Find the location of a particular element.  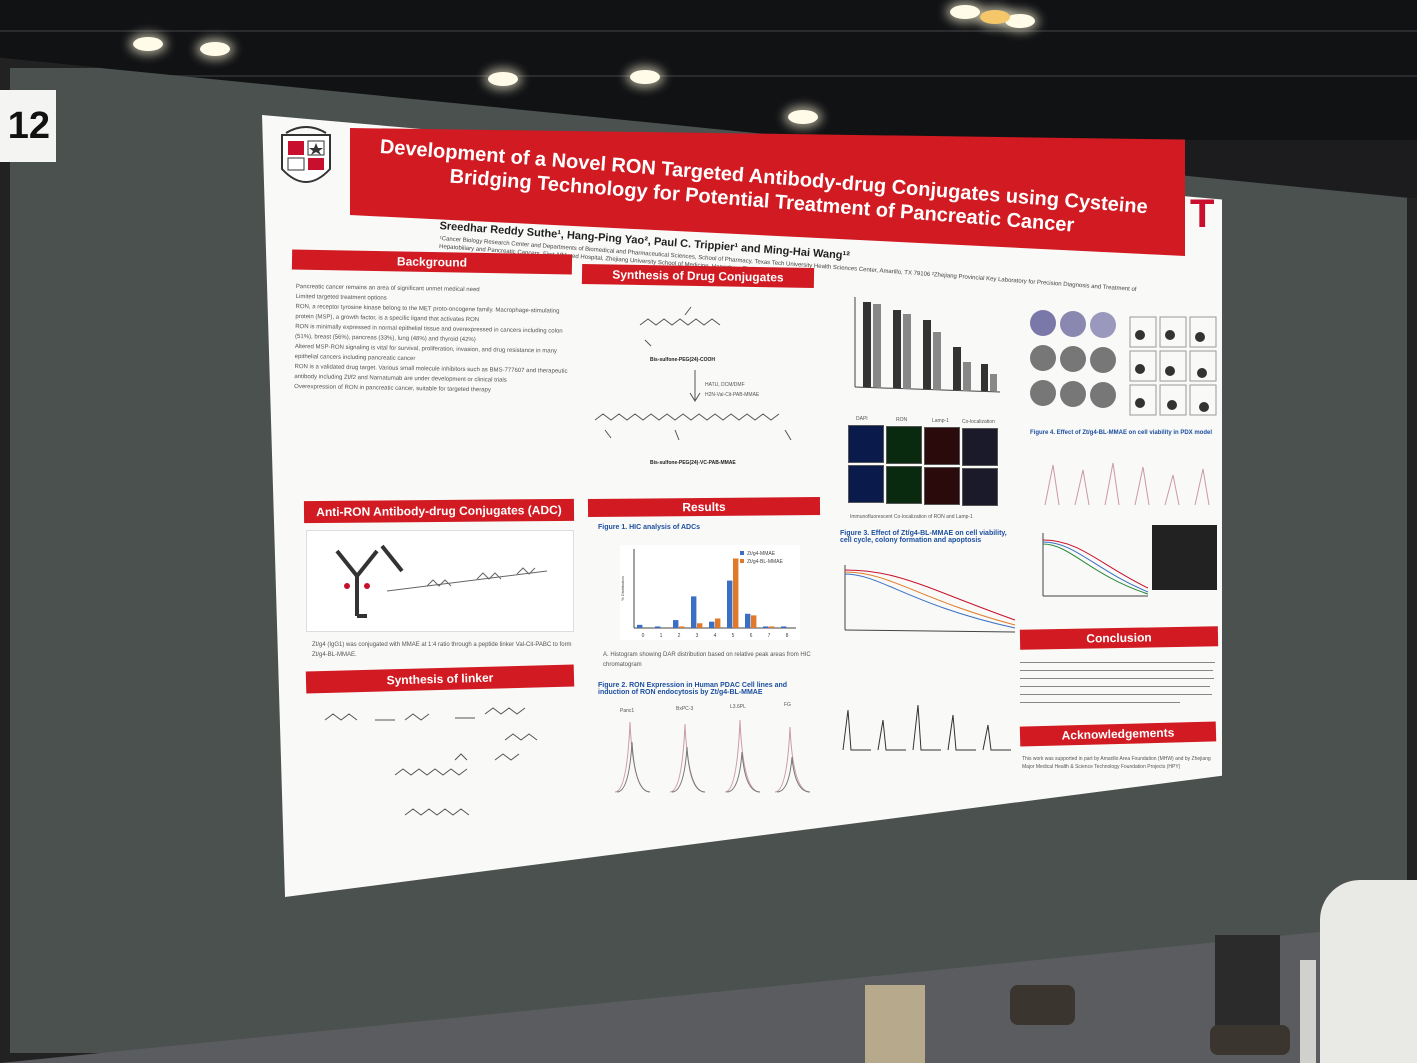

stain-label: Lamp-1 is located at coordinates (940, 421).